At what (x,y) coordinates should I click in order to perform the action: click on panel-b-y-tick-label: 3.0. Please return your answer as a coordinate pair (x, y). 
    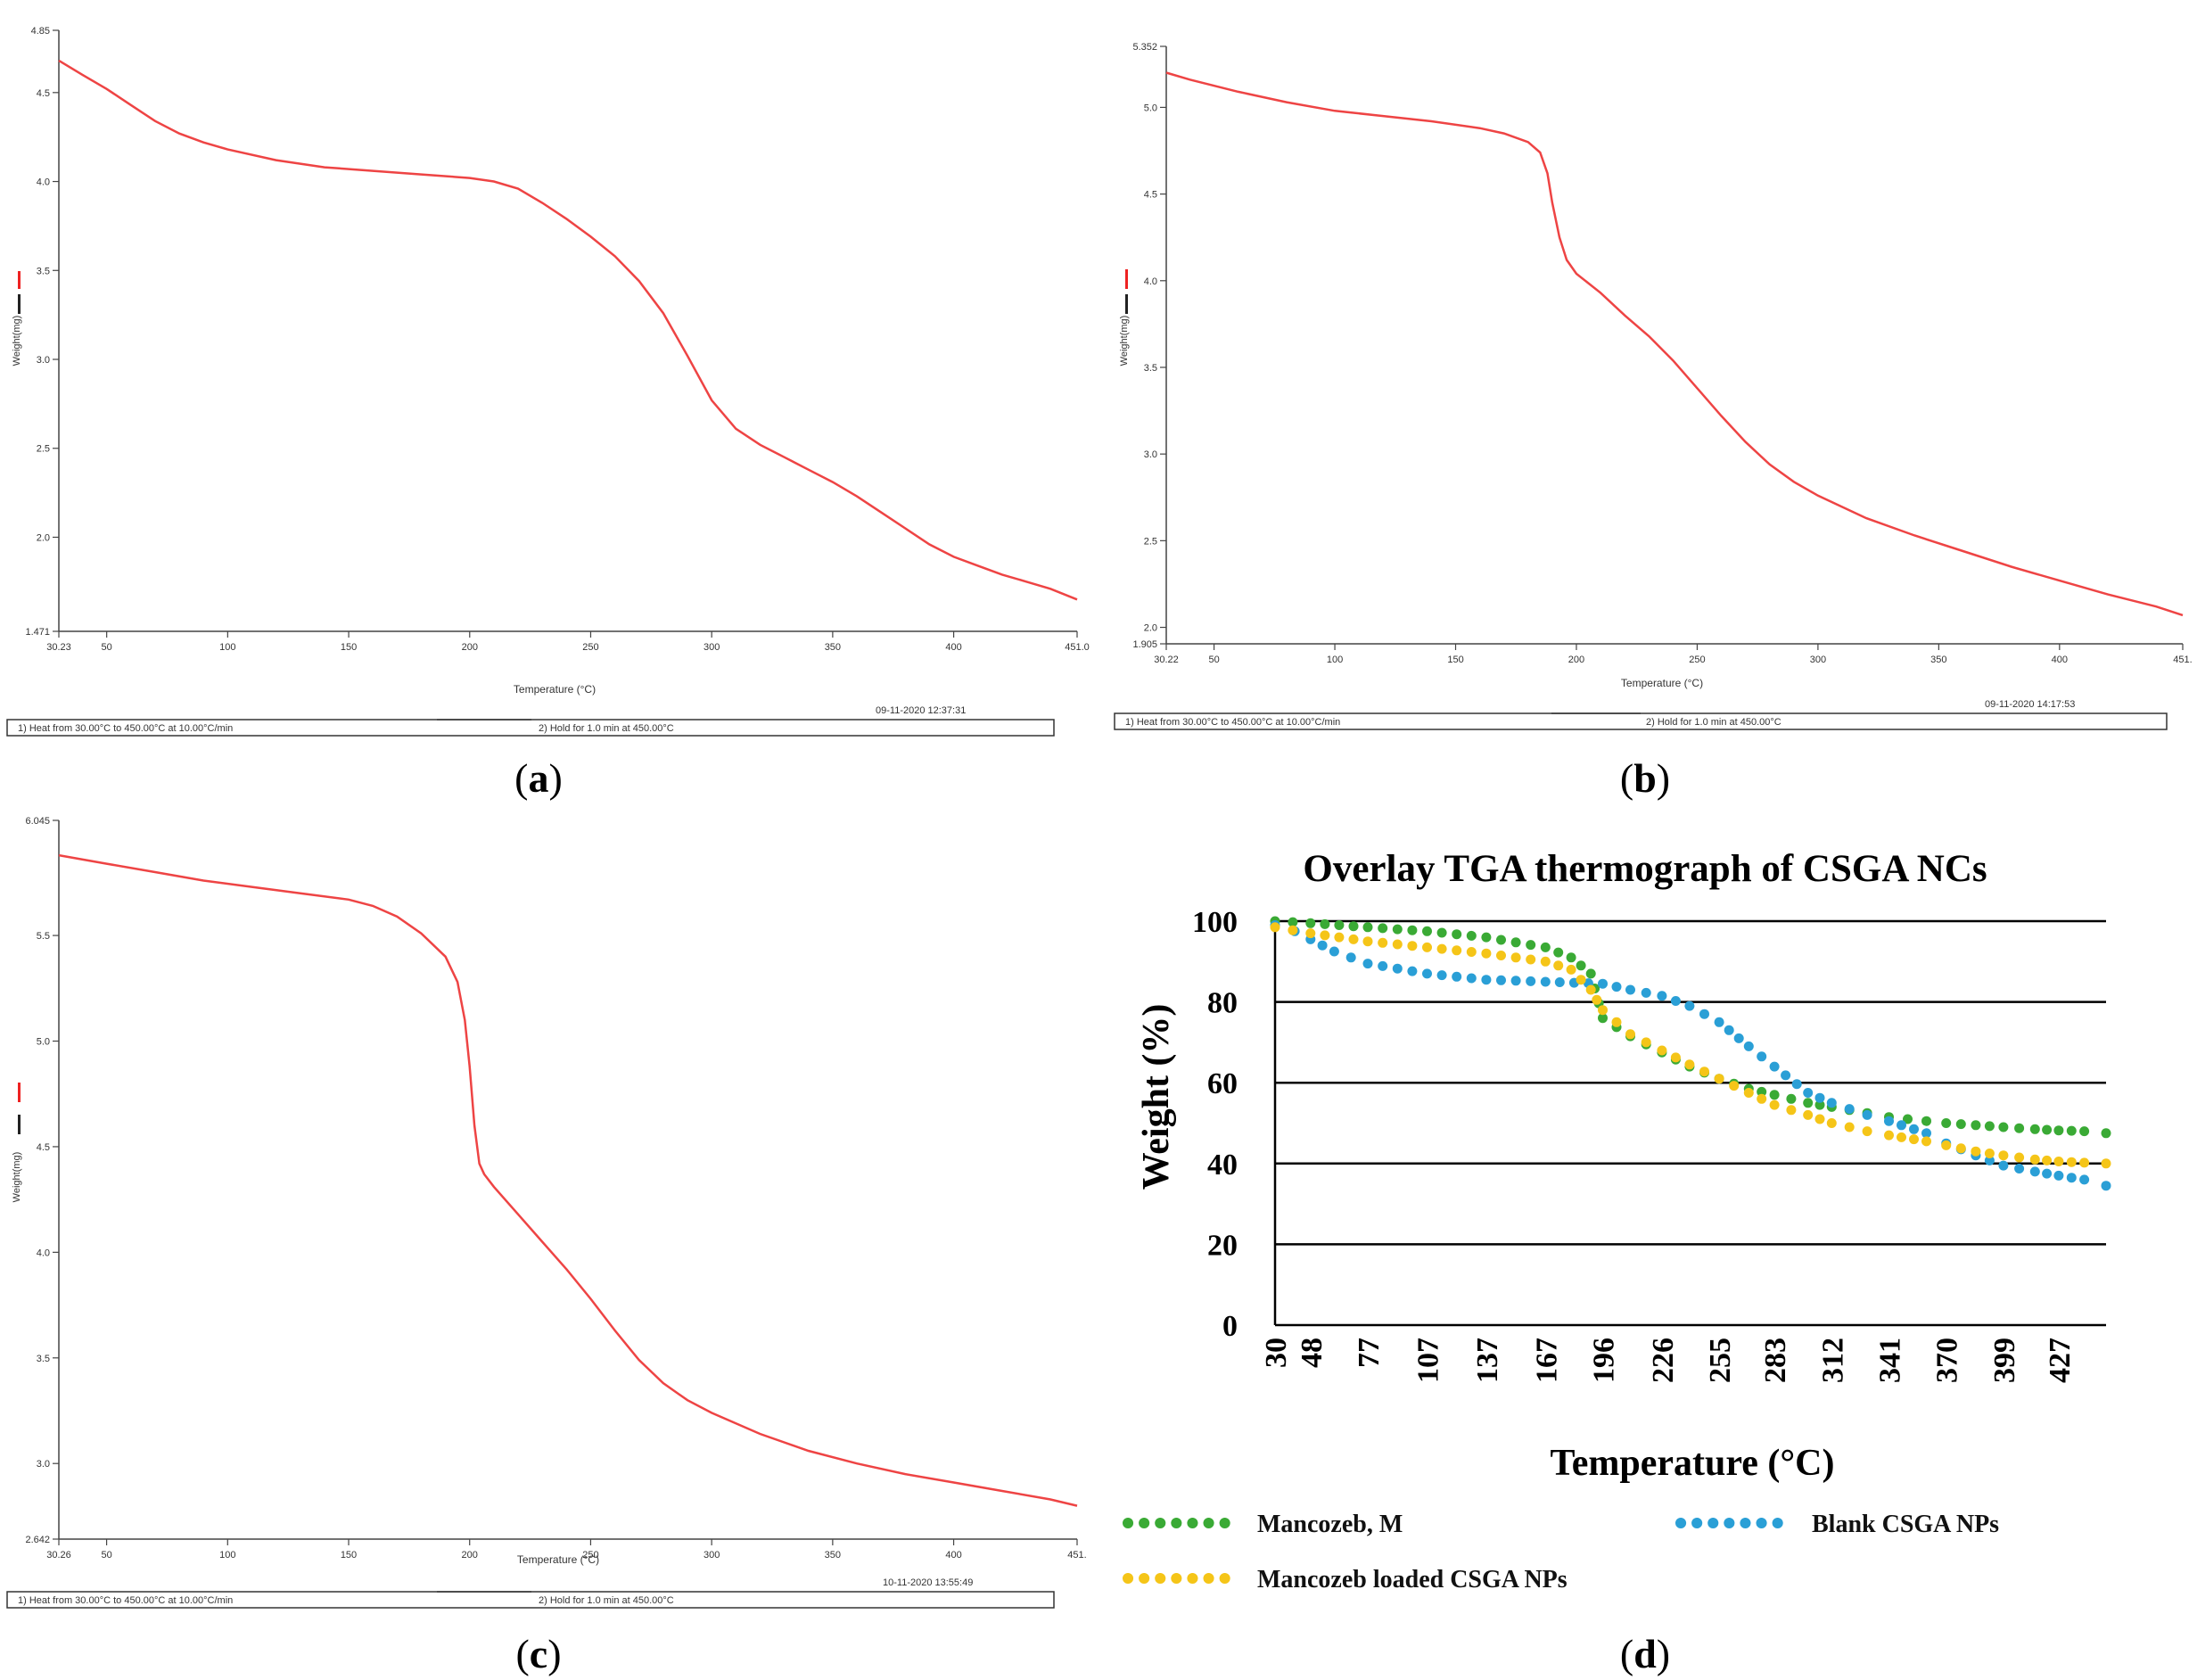
    Looking at the image, I should click on (1151, 455).